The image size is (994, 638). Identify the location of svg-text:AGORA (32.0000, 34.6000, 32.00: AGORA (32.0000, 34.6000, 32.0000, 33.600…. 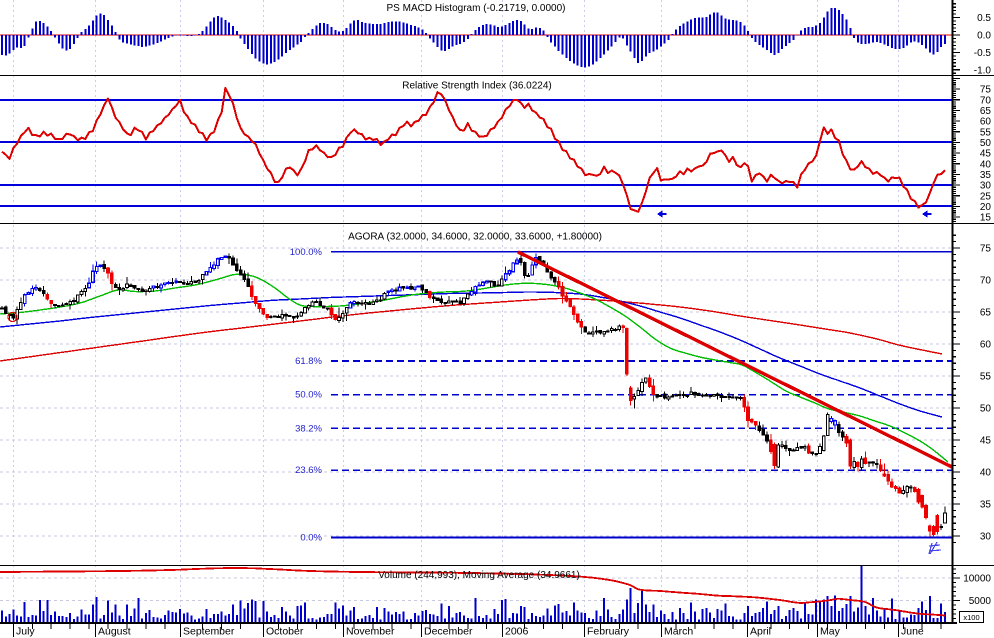
(475, 237).